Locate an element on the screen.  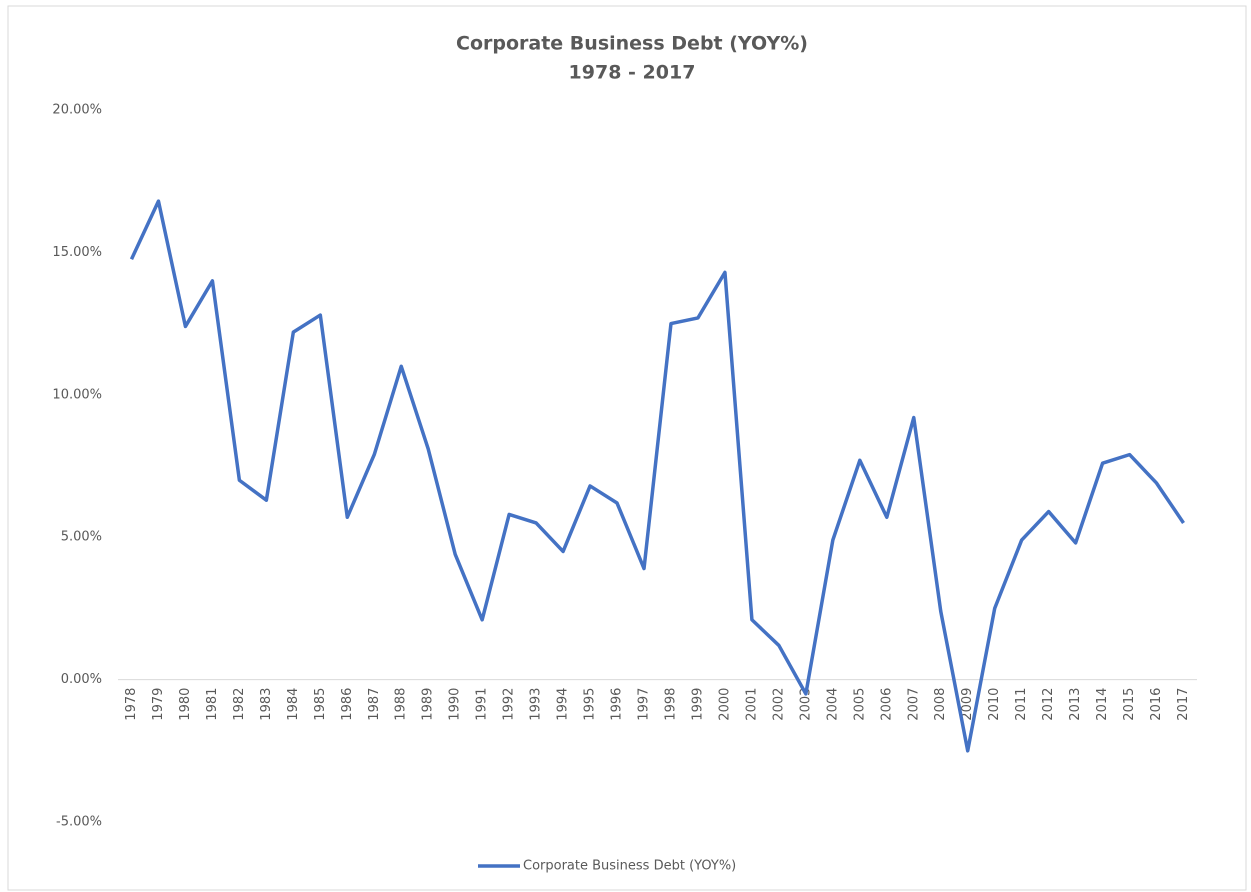
x-tick-label: 1985 is located at coordinates (320, 704).